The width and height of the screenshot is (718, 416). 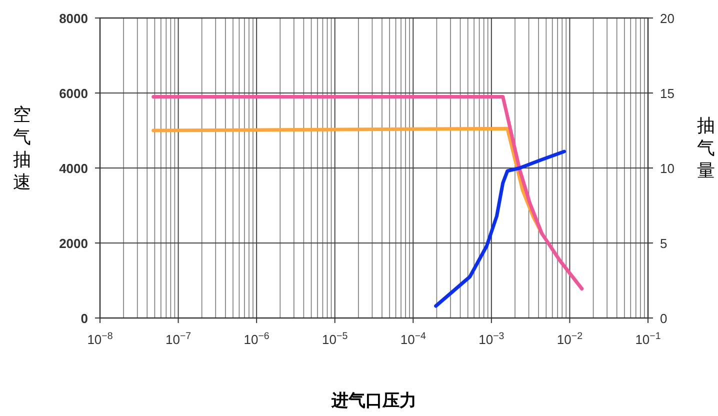 I want to click on y2-tick-label: 20, so click(x=667, y=18).